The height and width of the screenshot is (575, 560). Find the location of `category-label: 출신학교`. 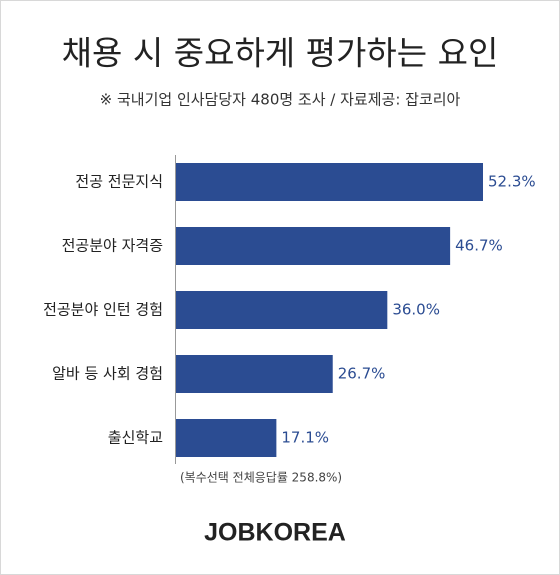

category-label: 출신학교 is located at coordinates (135, 438).